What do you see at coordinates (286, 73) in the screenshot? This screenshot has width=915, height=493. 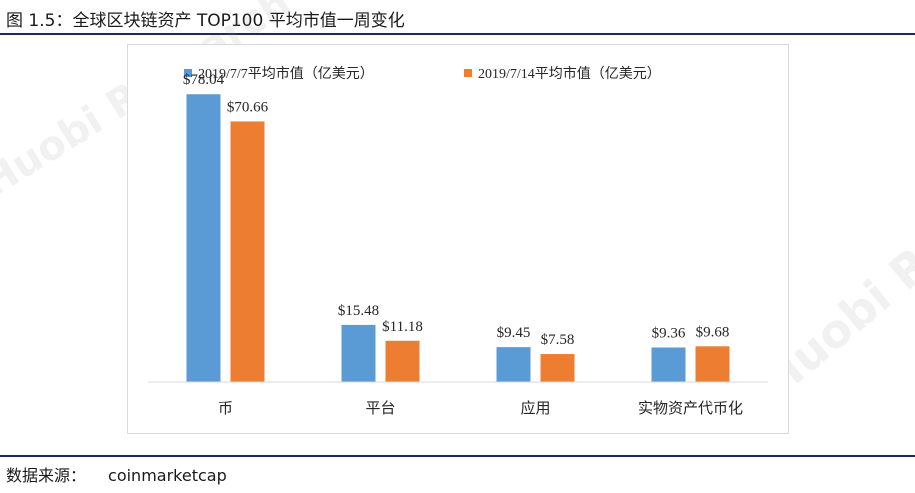 I see `legend-label-1: 2019/7/7平均市值（亿美元）` at bounding box center [286, 73].